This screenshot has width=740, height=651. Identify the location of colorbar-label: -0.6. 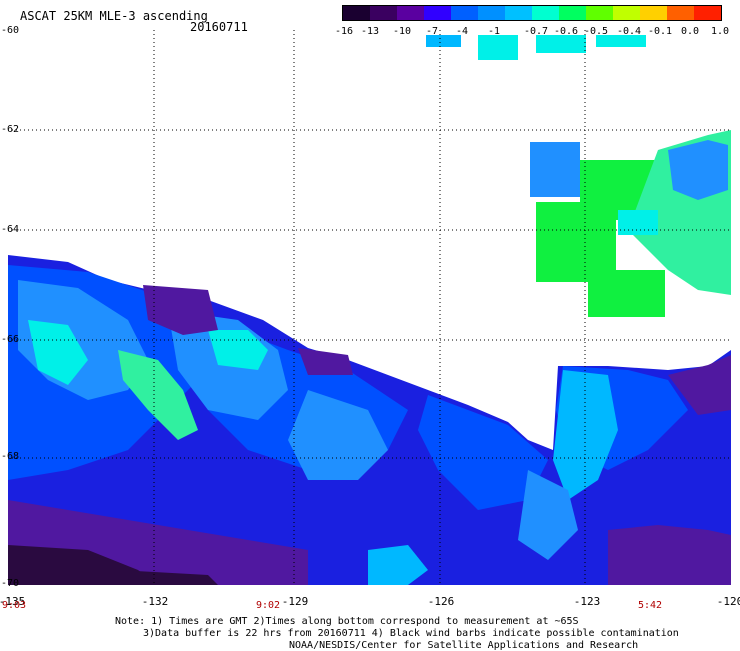
(566, 31).